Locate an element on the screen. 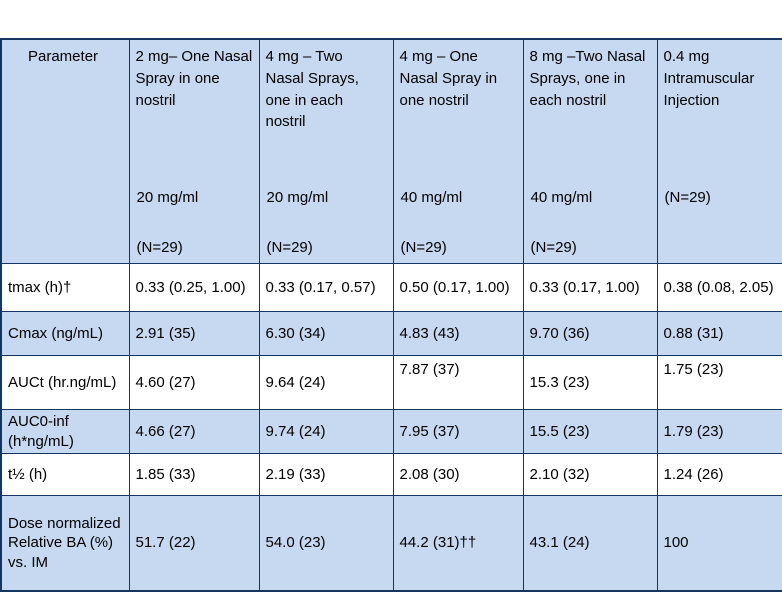  row-label-dose-normalized-ba: Dose normalized Relative BA (%) vs. IM is located at coordinates (65, 543).